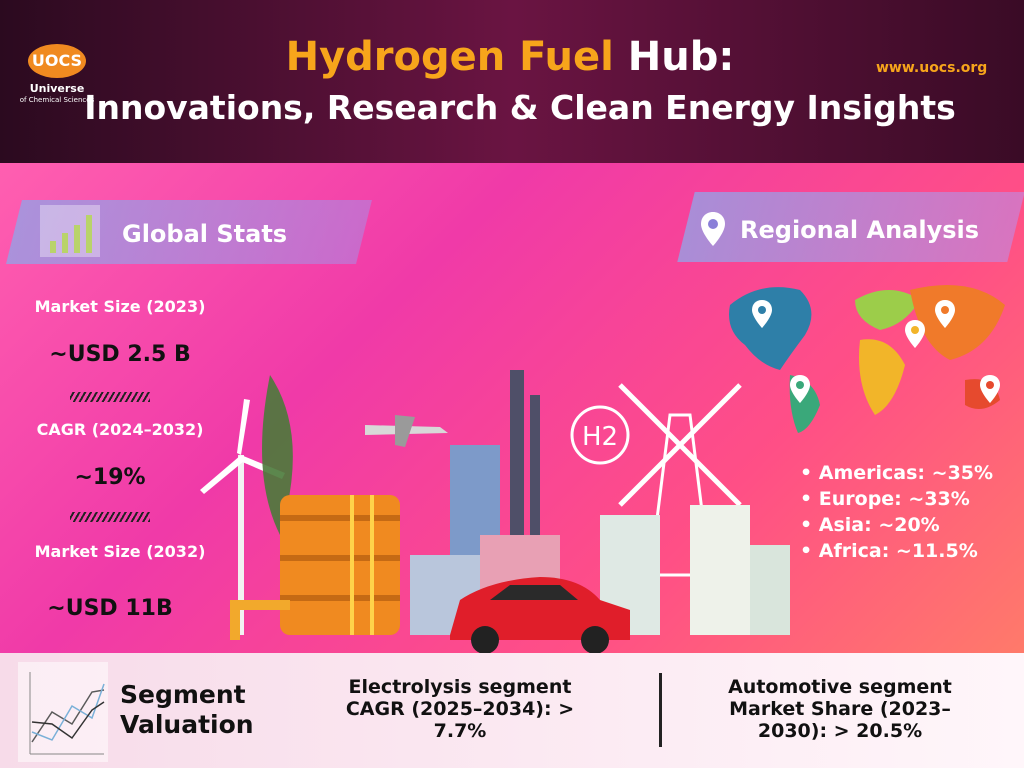  What do you see at coordinates (840, 731) in the screenshot?
I see `automotive-line3: 2030): > 20.5%` at bounding box center [840, 731].